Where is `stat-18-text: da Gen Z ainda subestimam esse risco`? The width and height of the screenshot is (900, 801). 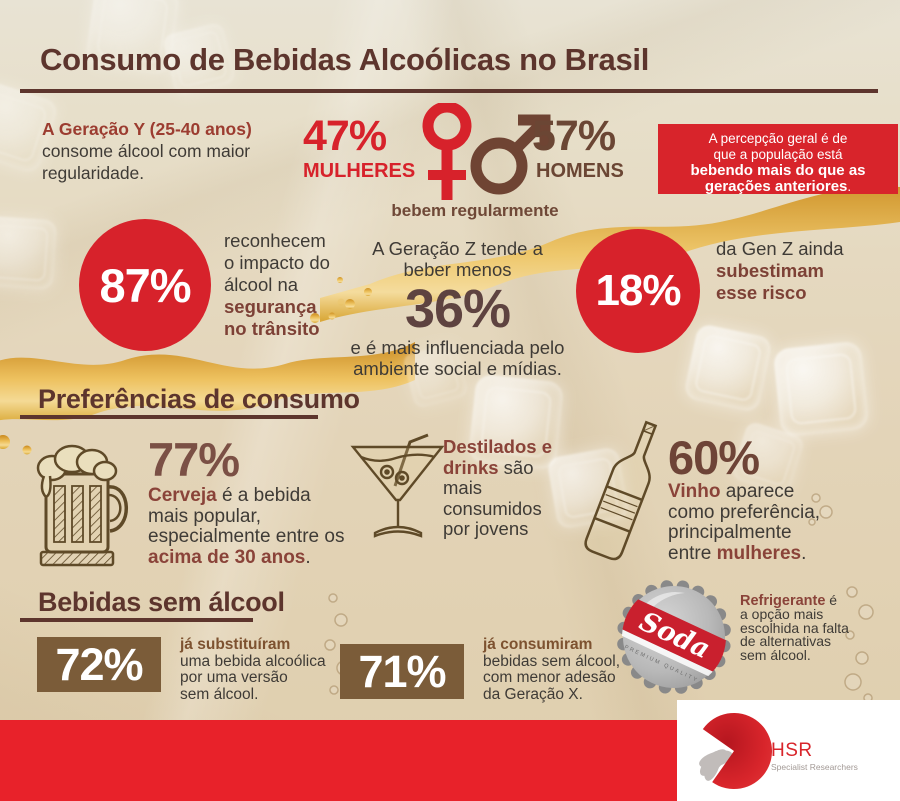 stat-18-text: da Gen Z ainda subestimam esse risco is located at coordinates (780, 271).